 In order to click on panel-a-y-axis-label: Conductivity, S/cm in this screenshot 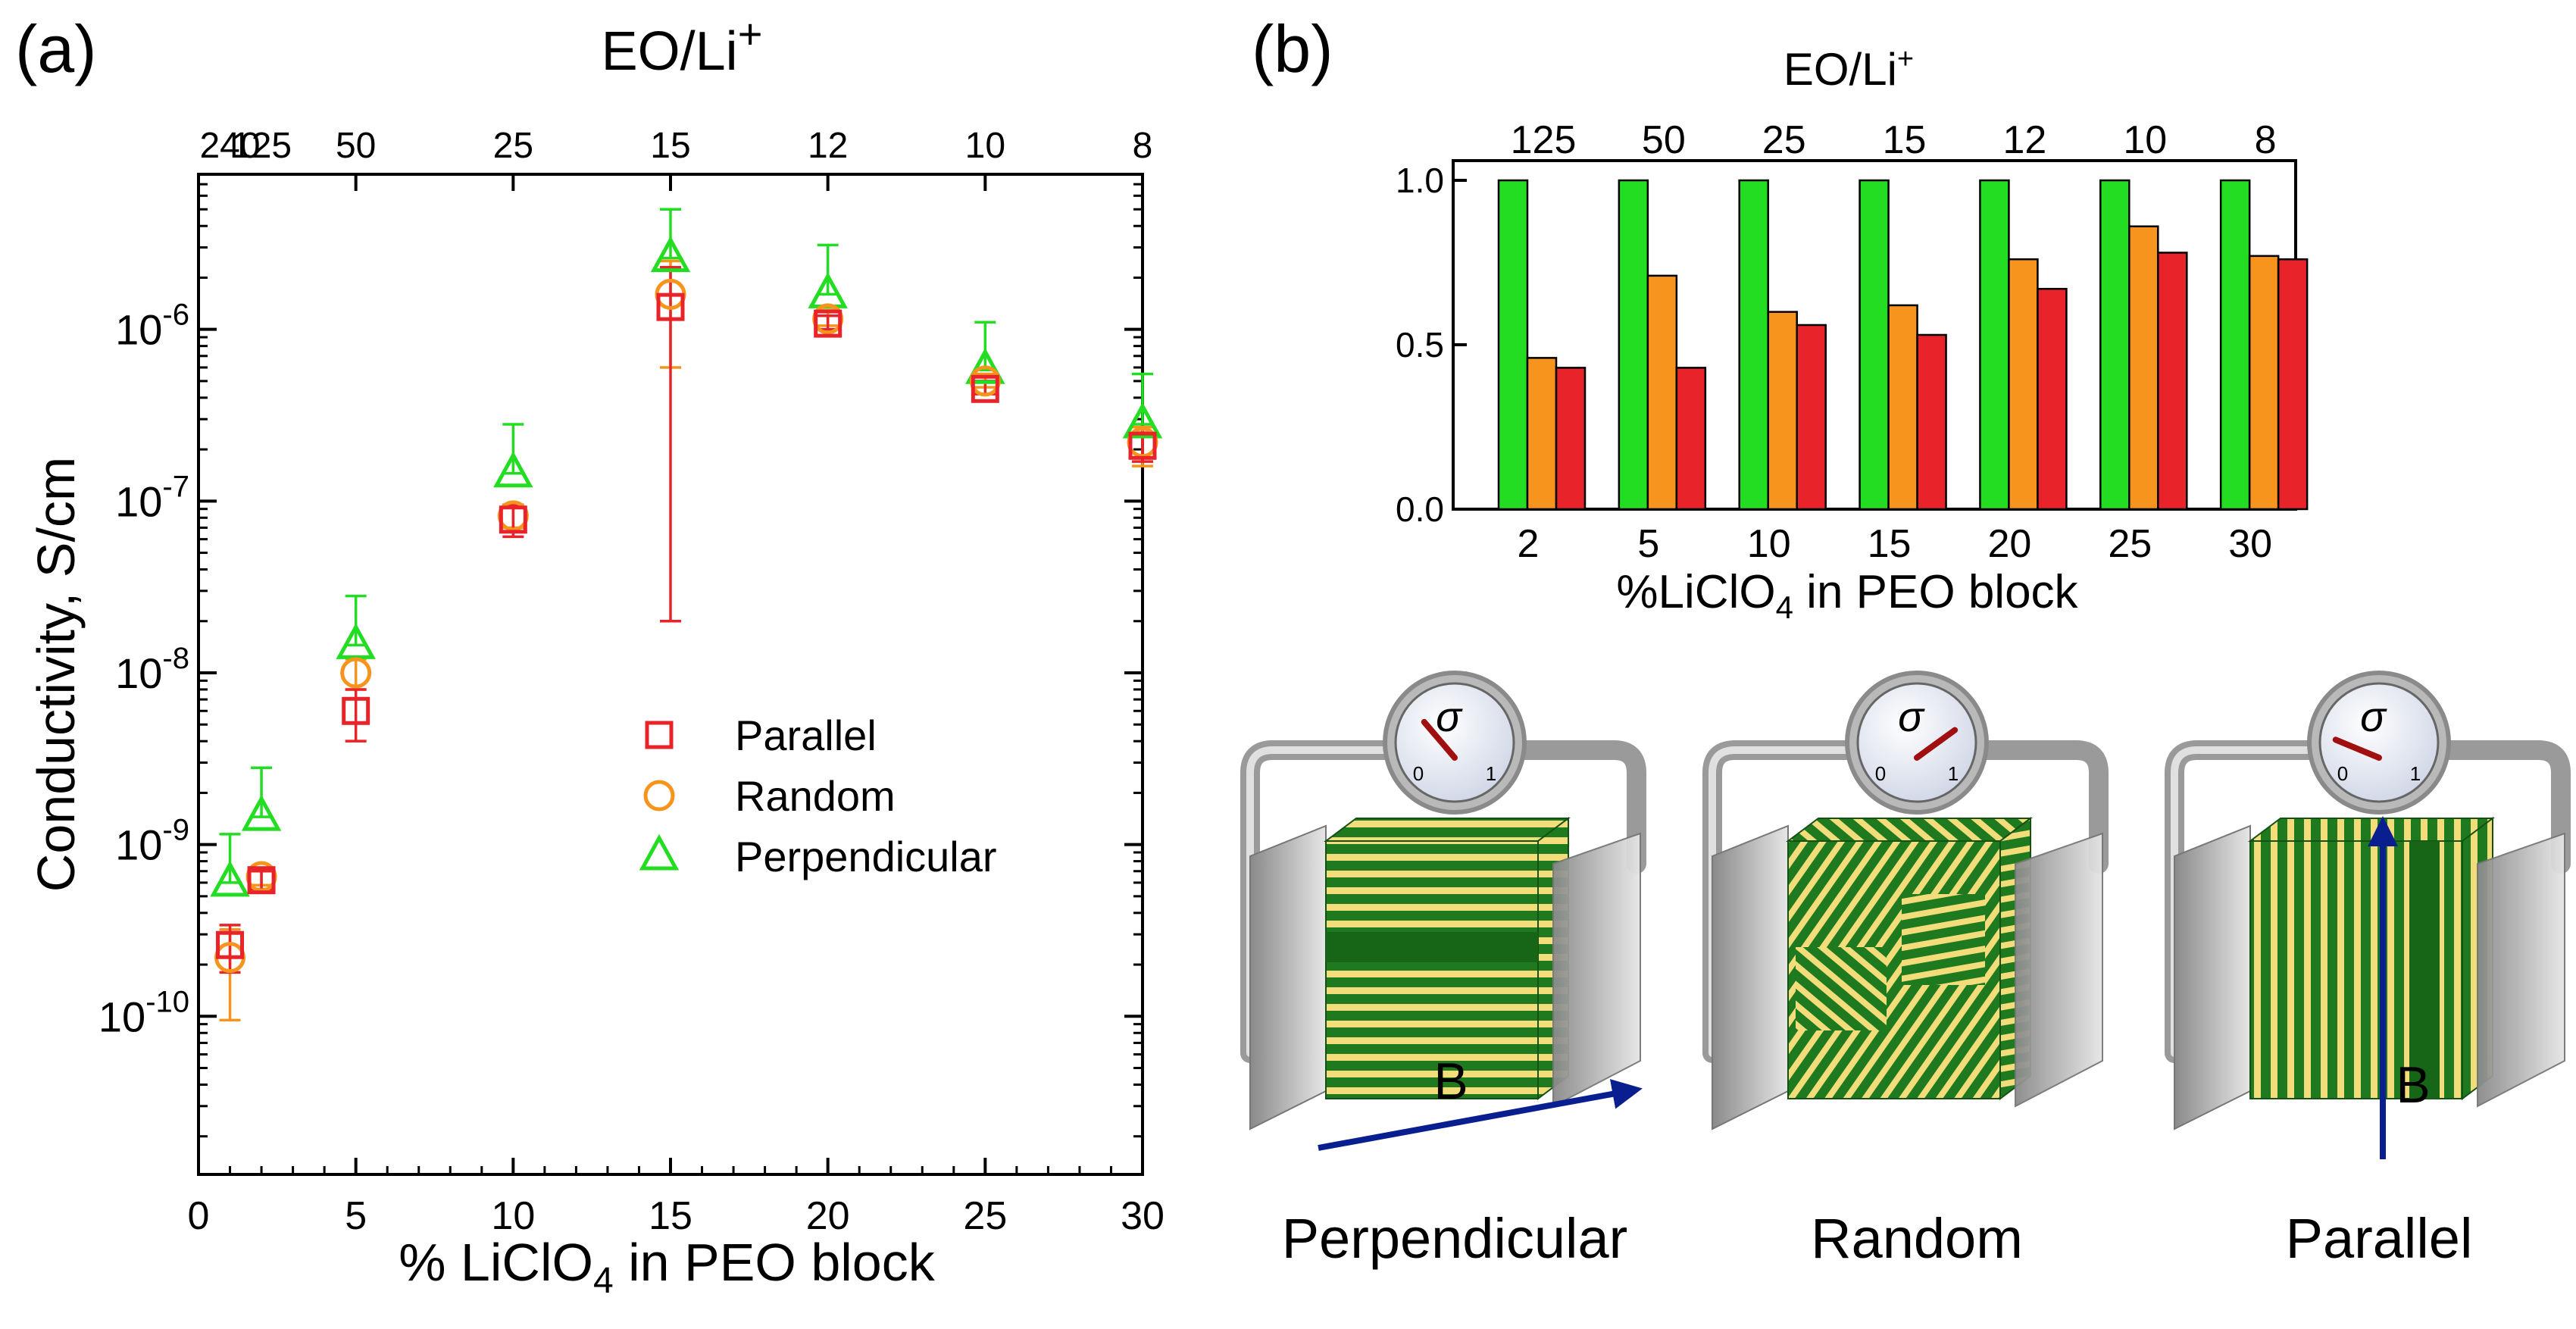, I will do `click(57, 674)`.